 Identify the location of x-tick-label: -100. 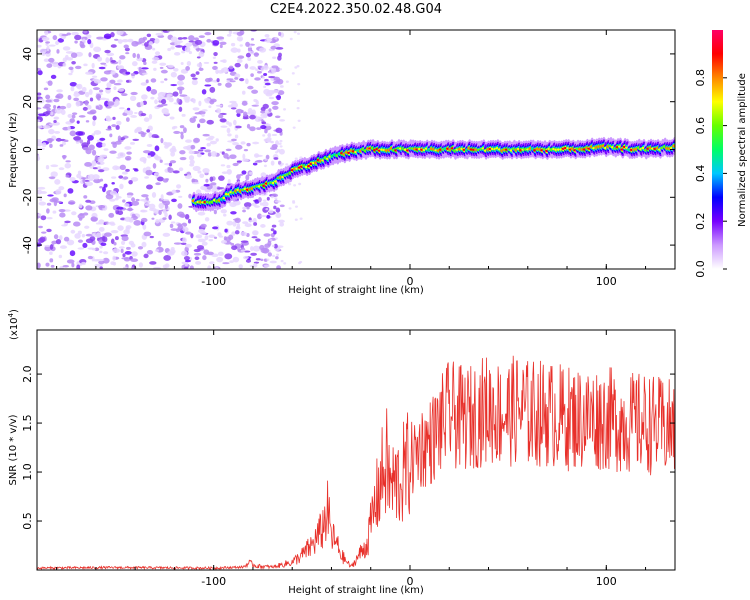
(213, 281).